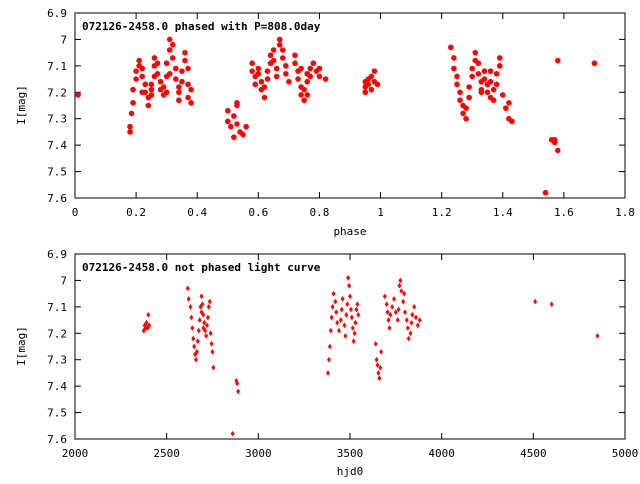  I want to click on unphased-y-tick-label: 7, so click(63, 280).